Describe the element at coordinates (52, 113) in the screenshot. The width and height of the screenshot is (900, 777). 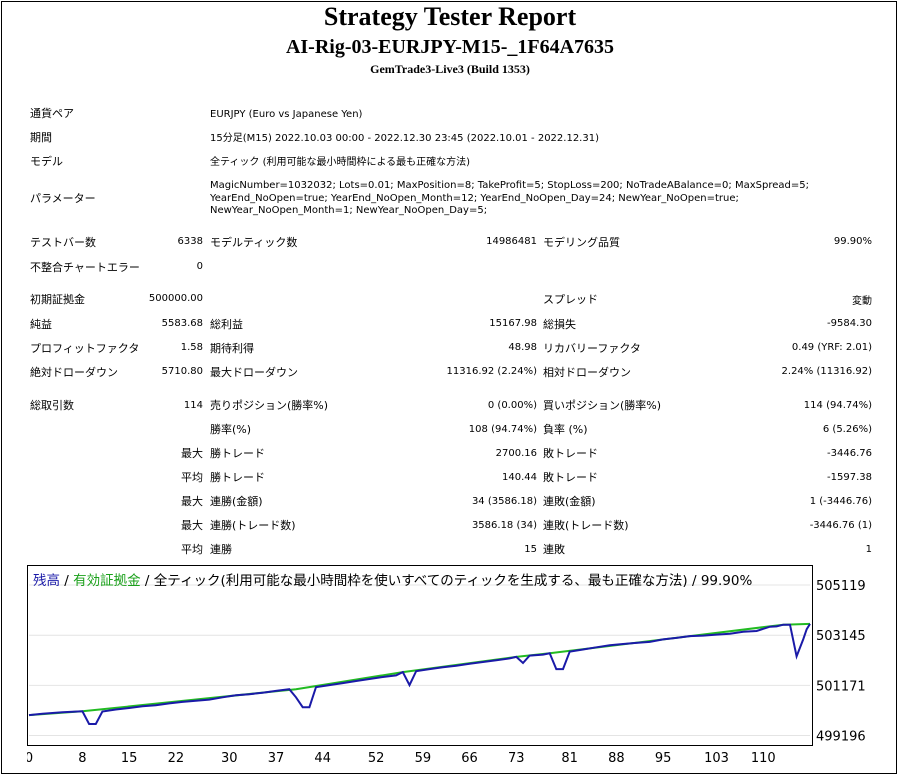
I see `pair-label: 通貨ペア` at that location.